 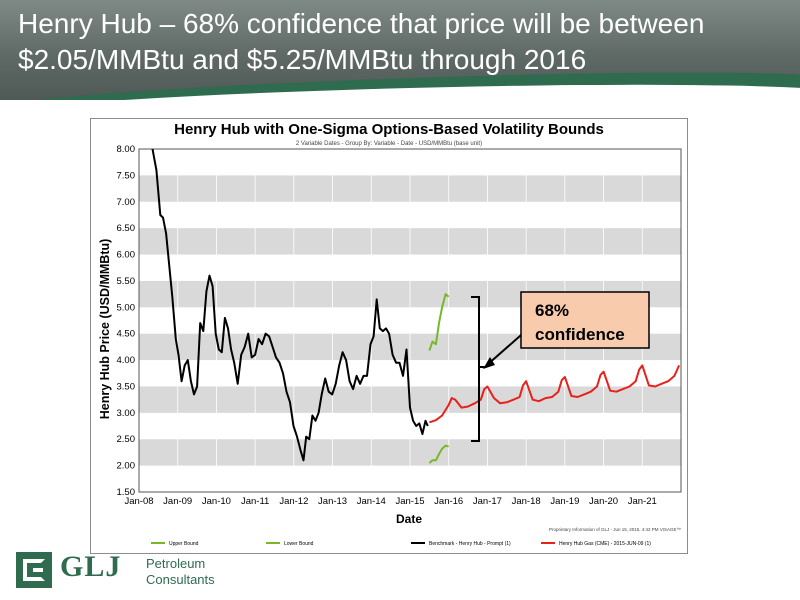 I want to click on callout-rect, so click(x=585, y=320).